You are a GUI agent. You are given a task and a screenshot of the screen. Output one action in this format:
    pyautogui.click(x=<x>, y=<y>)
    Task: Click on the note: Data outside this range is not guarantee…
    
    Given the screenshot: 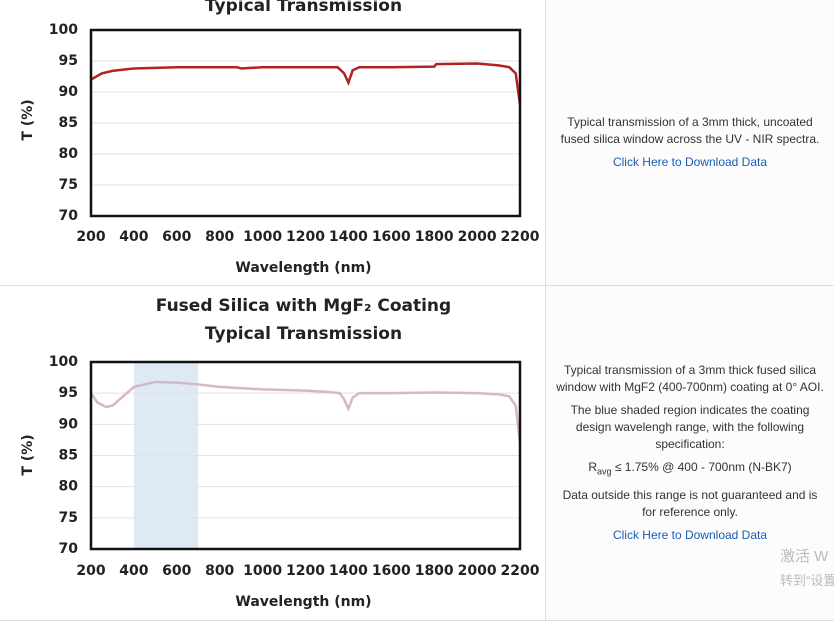 What is the action you would take?
    pyautogui.click(x=690, y=503)
    